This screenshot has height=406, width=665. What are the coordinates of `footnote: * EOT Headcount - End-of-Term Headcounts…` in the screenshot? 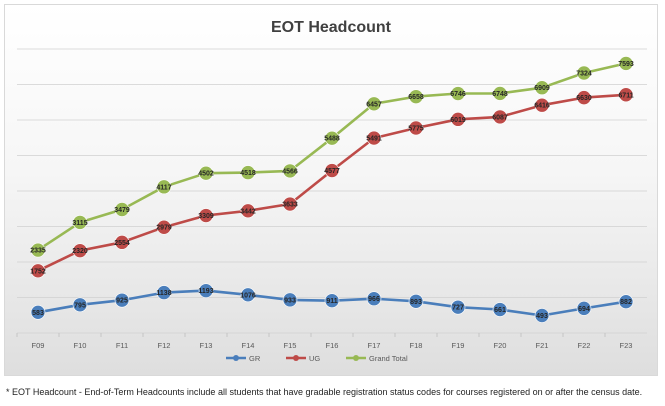 It's located at (324, 392).